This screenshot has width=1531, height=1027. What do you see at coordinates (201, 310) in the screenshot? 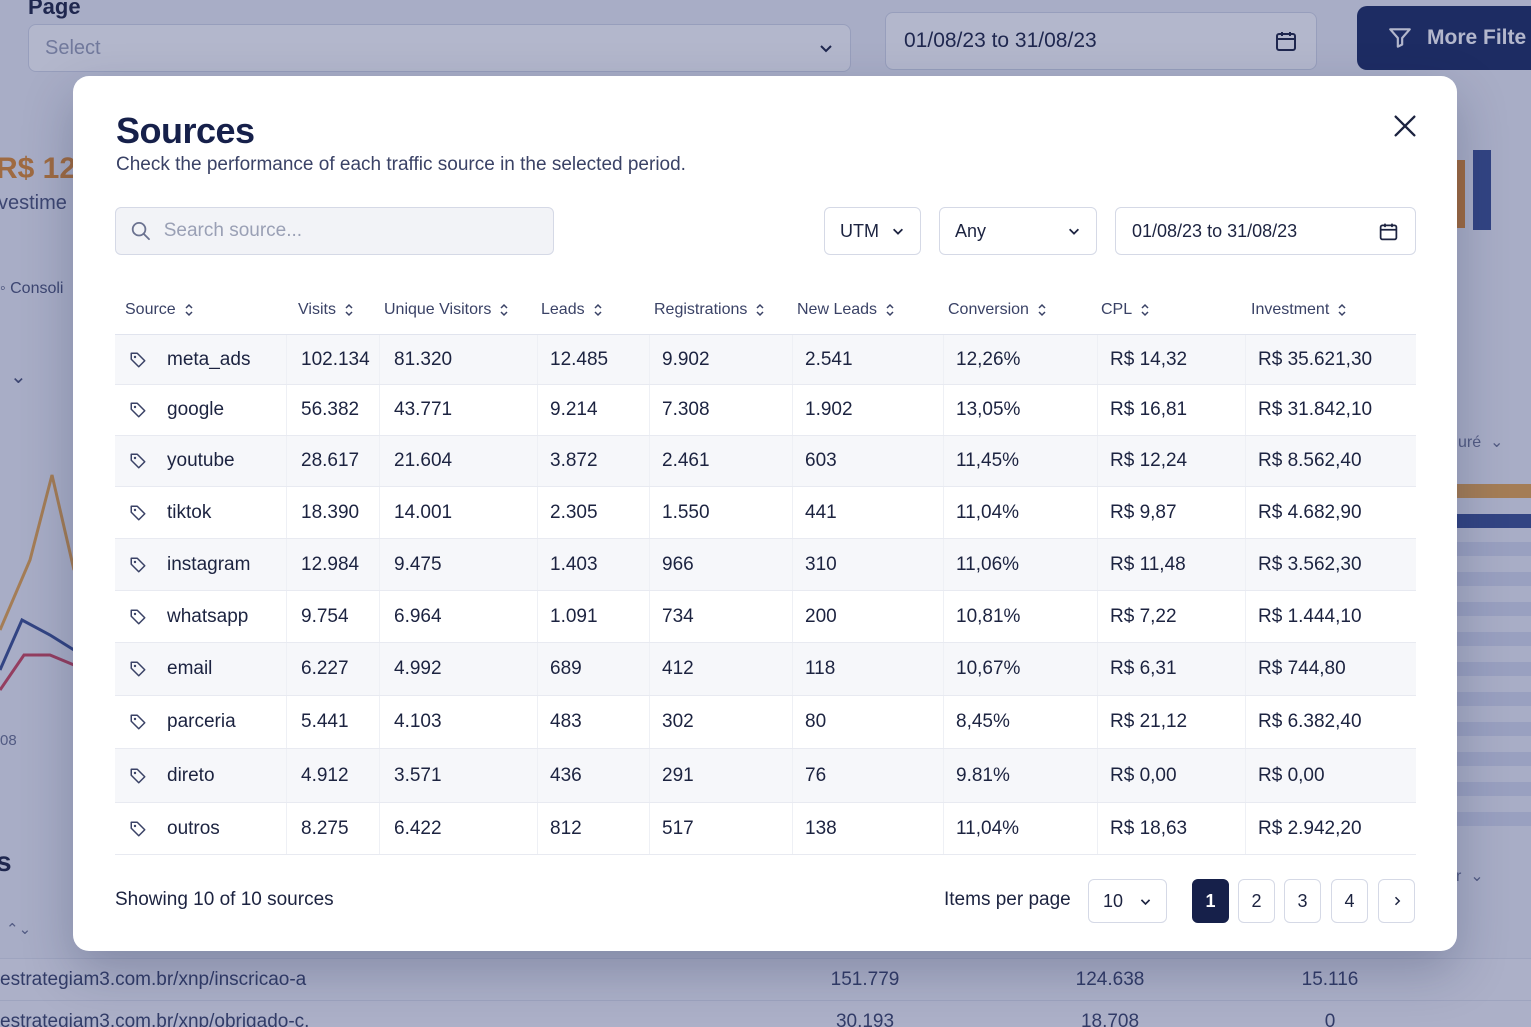
I see `column-header-source: Source` at bounding box center [201, 310].